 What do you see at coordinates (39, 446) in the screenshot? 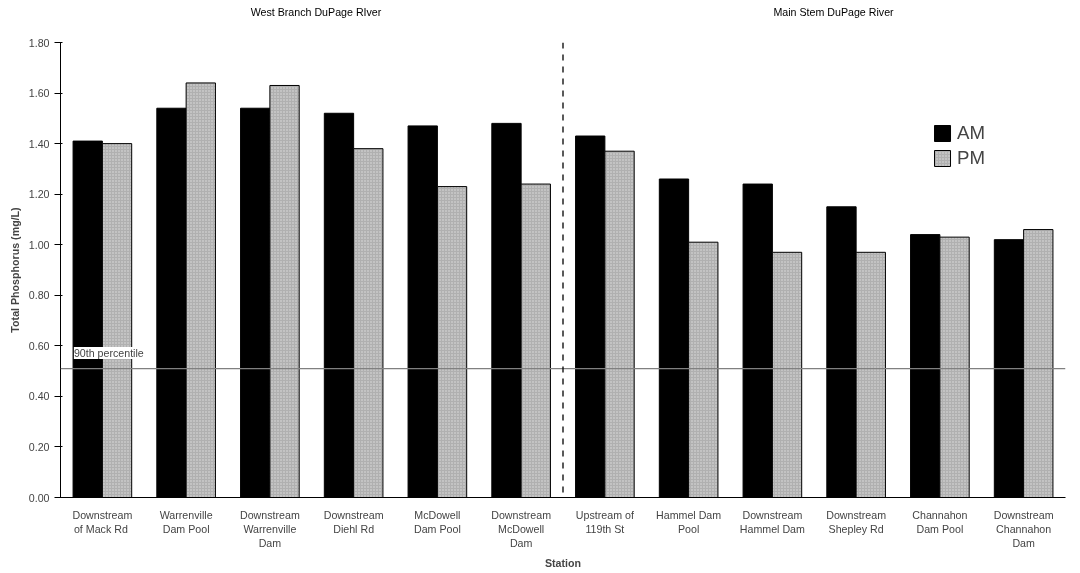
I see `y-tick-label: 0.20` at bounding box center [39, 446].